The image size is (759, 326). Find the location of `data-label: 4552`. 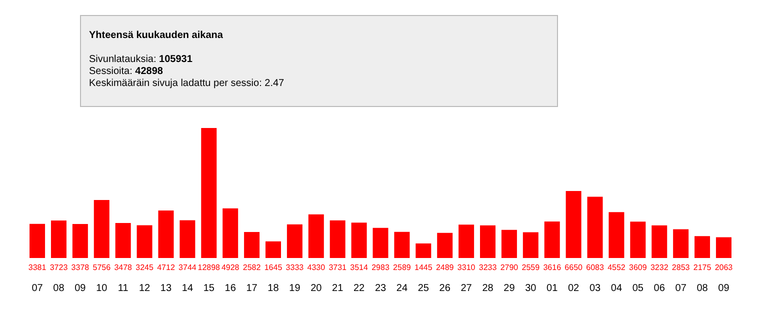

data-label: 4552 is located at coordinates (617, 267).